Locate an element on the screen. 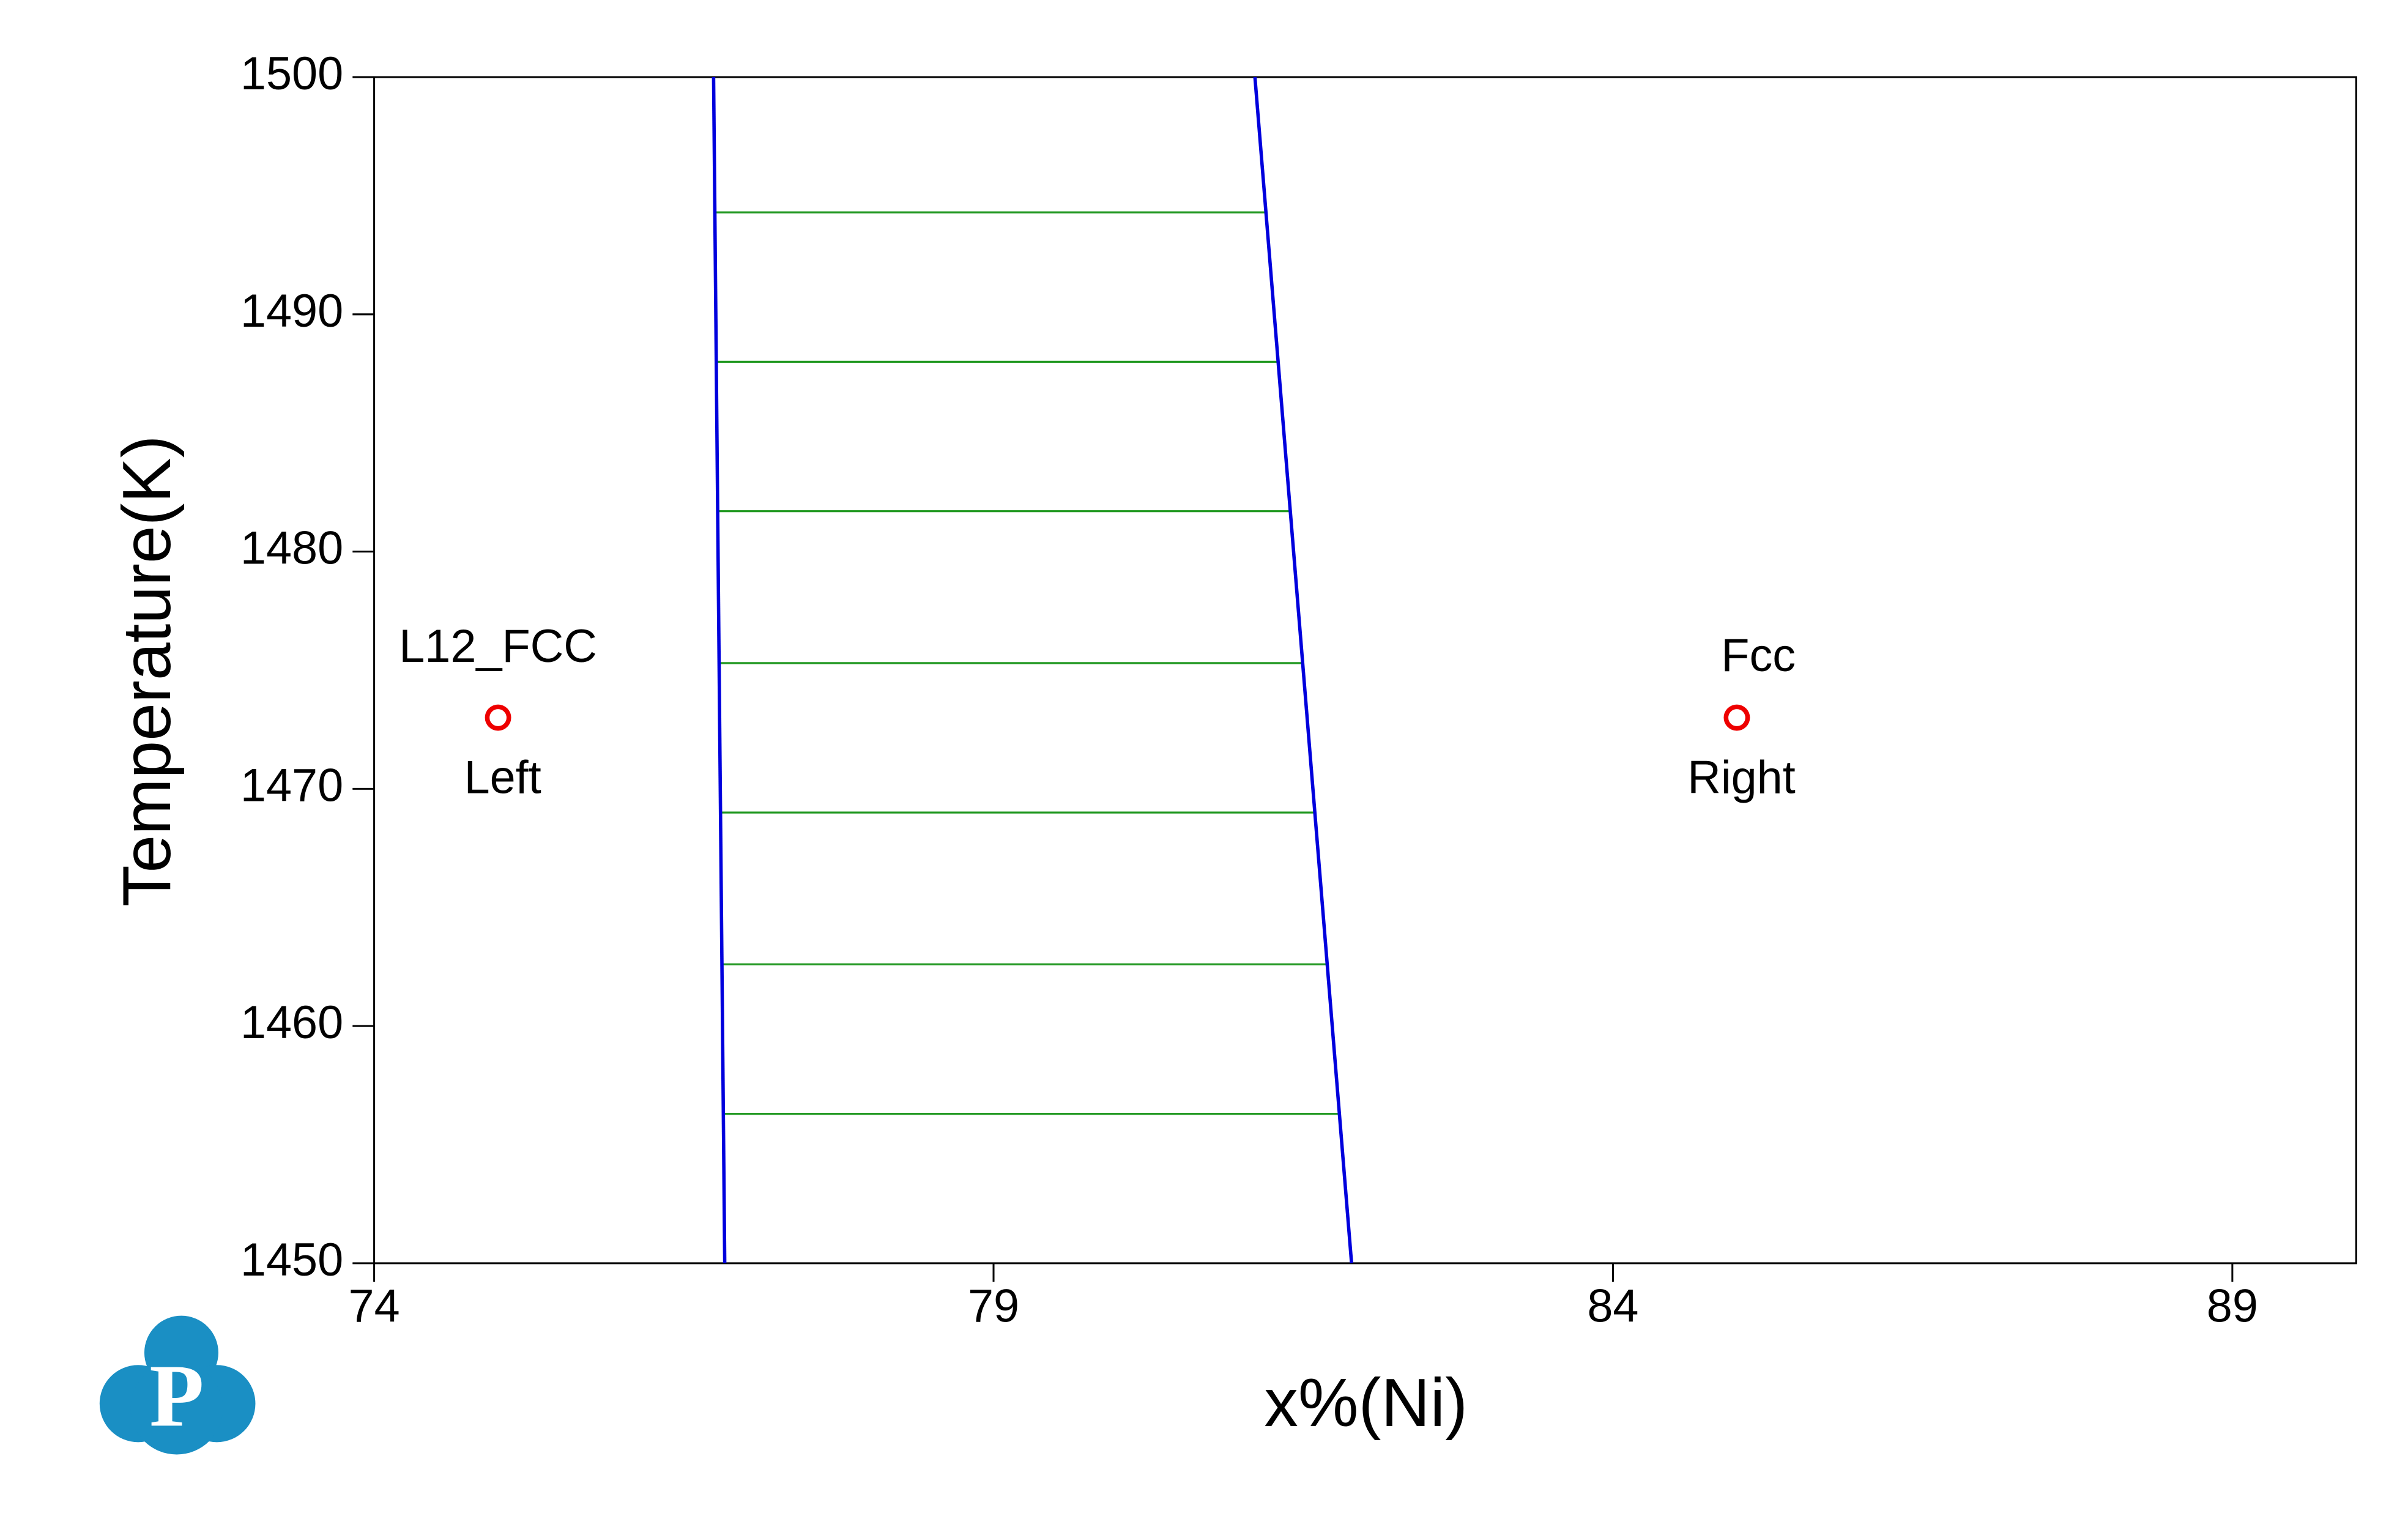 This screenshot has height=1527, width=2408. x-tick-label: 89 is located at coordinates (2232, 1306).